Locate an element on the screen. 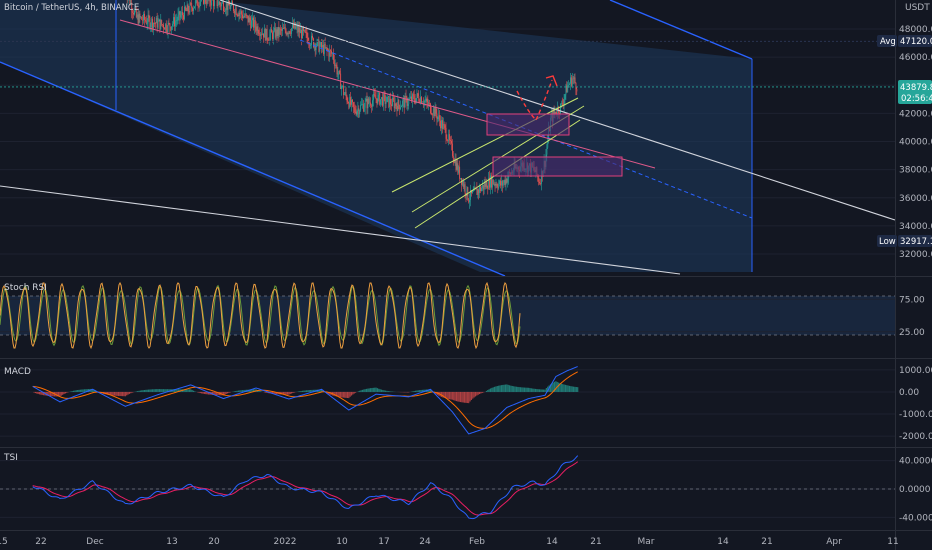 The width and height of the screenshot is (932, 550). tsi-line is located at coordinates (305, 487).